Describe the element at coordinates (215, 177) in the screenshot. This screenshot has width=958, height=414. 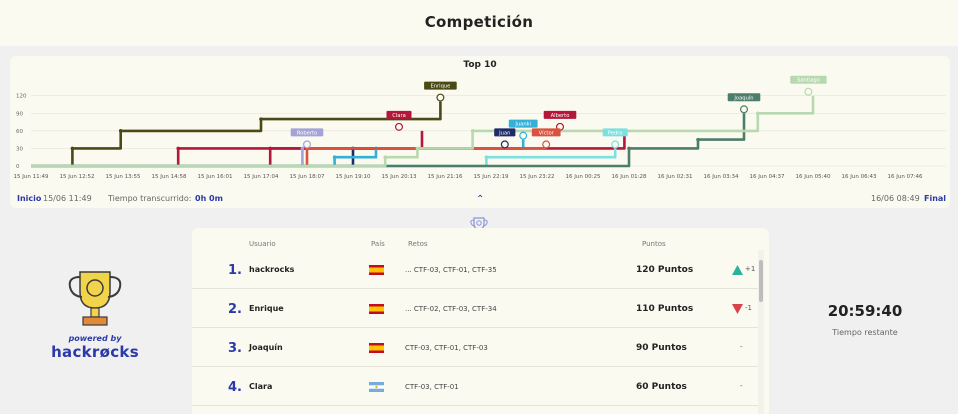
I see `x-tick-label: 15 Jun 16:01` at that location.